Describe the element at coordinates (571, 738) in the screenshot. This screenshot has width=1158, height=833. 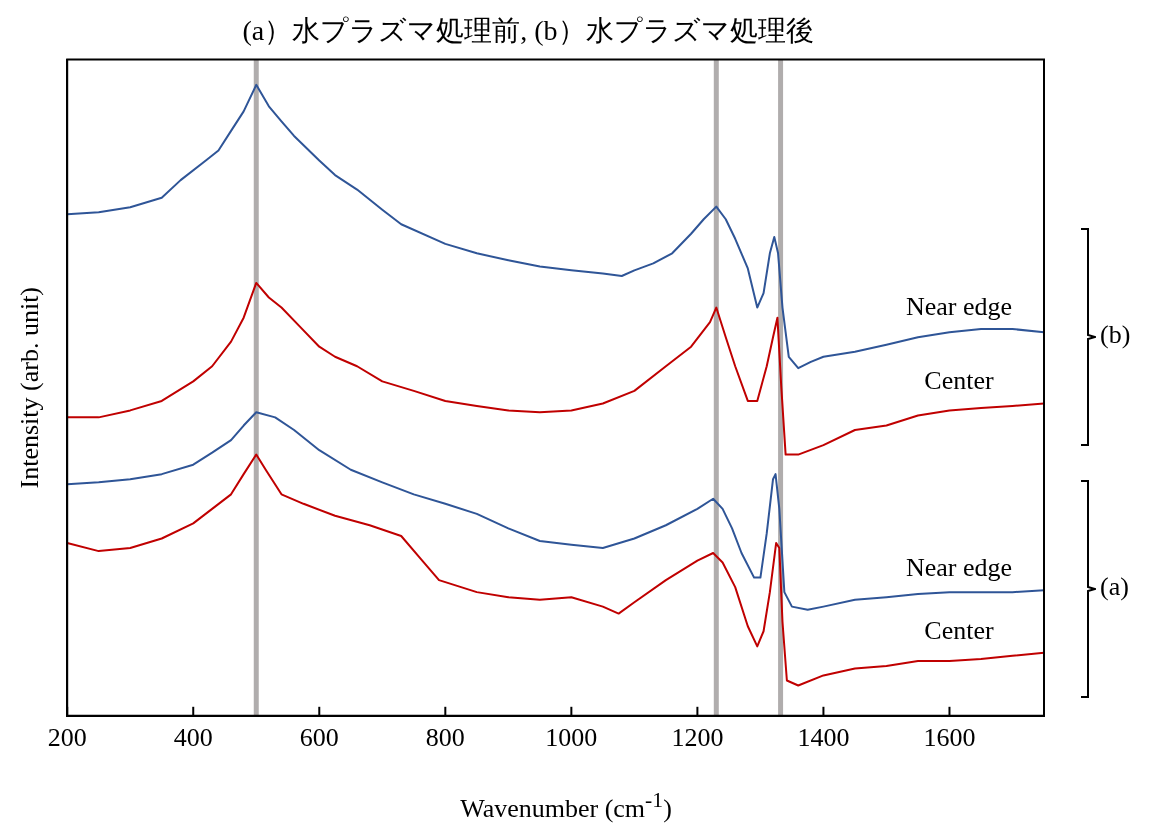
I see `x-tick-label: 1000` at that location.